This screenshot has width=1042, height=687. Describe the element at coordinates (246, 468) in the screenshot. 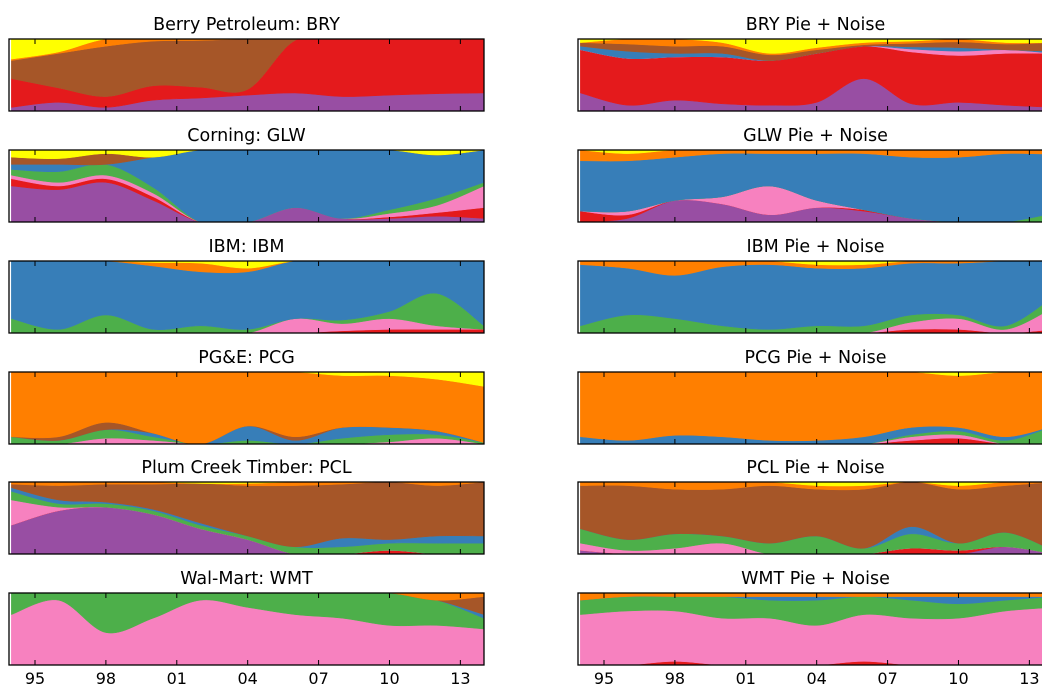

I see `panel-title: Plum Creek Timber: PCL` at that location.